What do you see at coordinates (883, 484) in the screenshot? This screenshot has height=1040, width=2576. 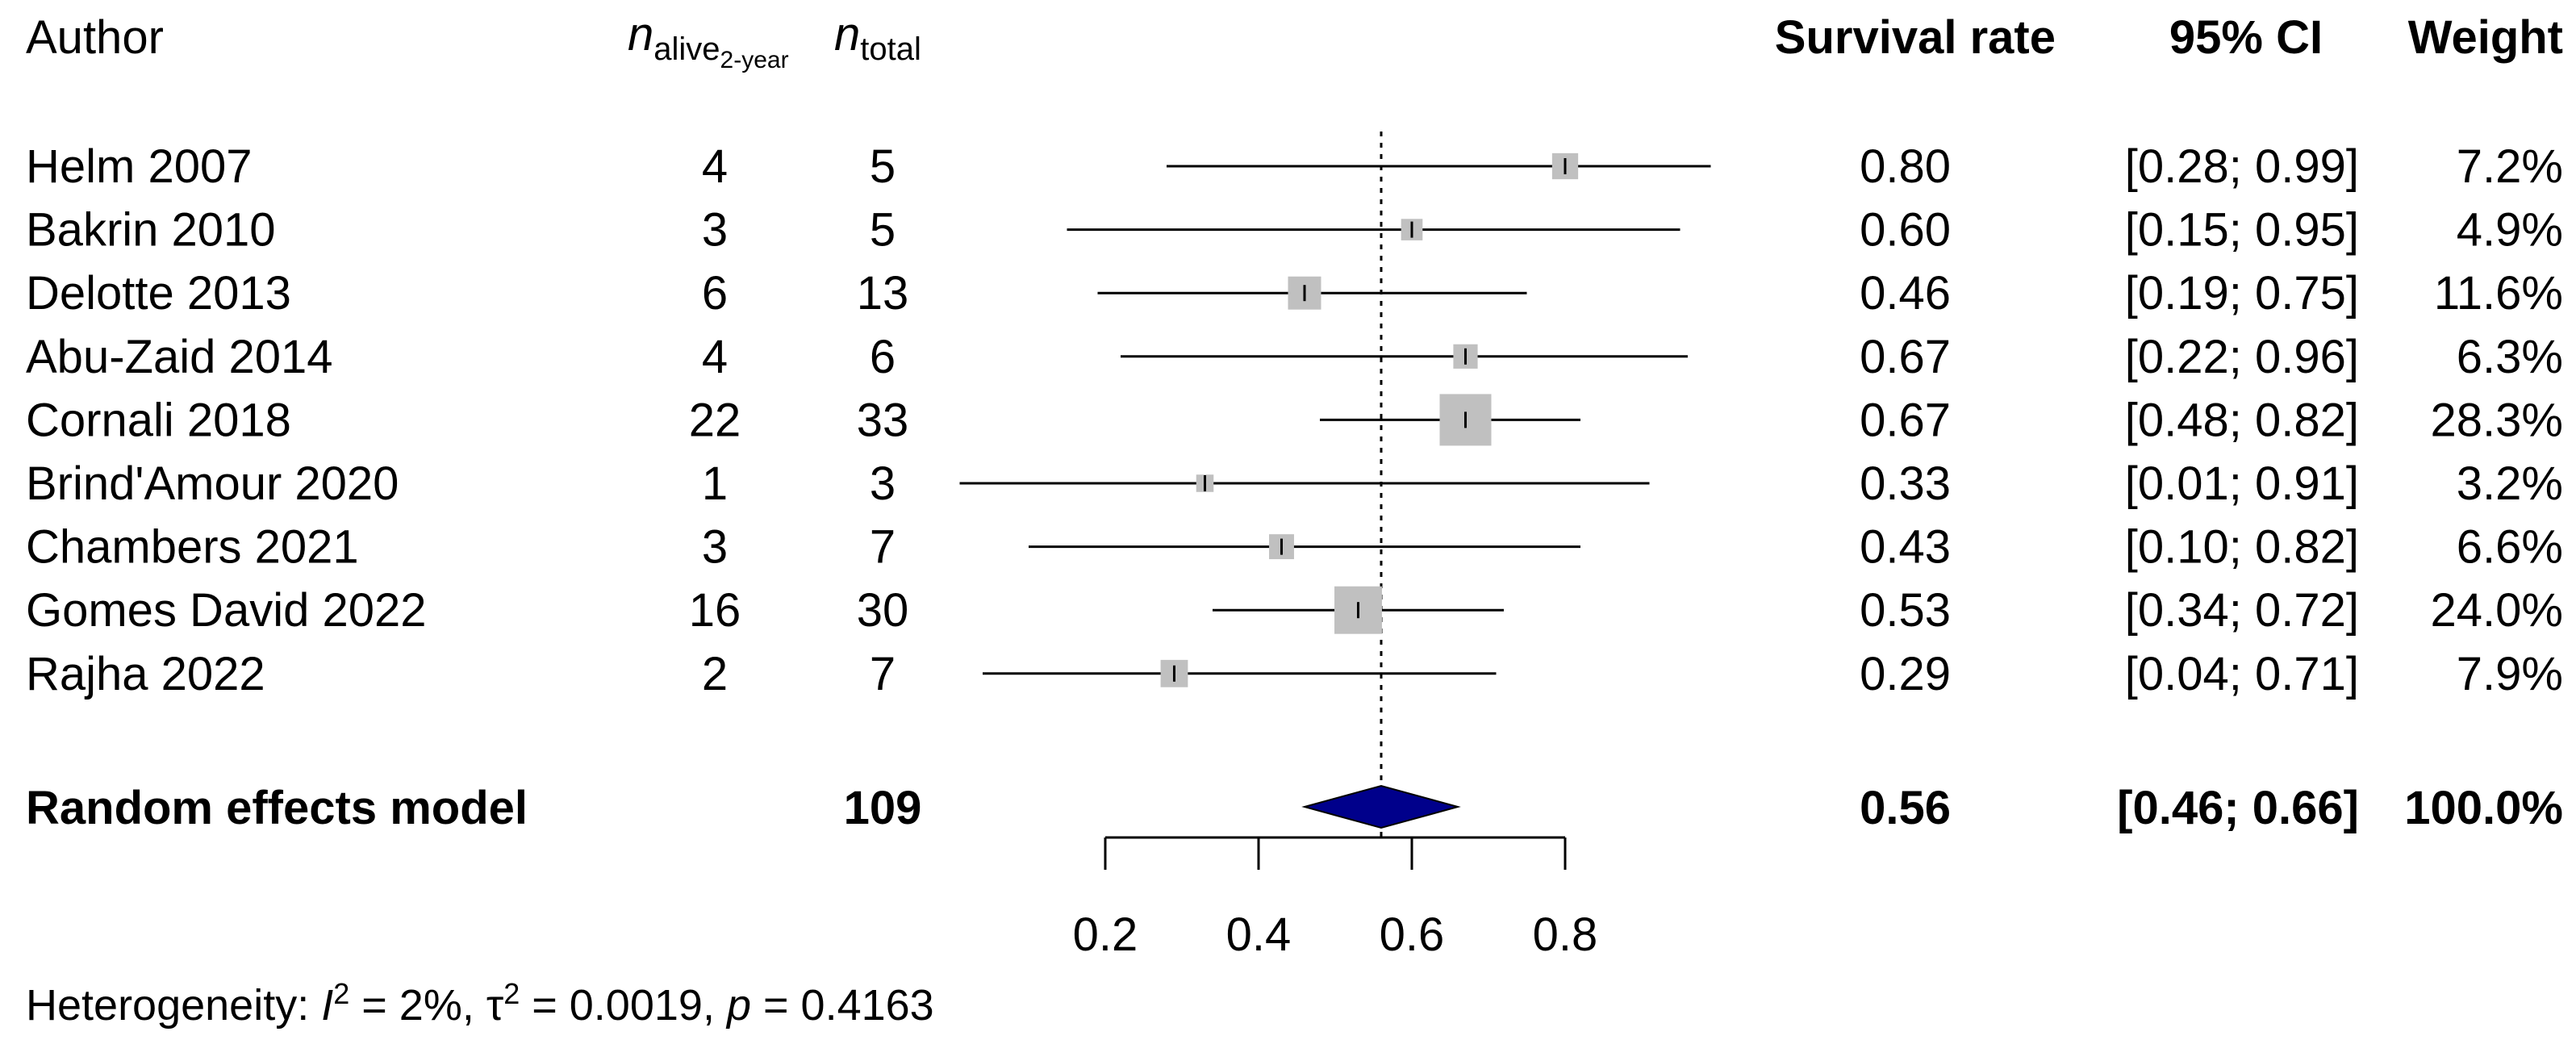 I see `study-total: 3` at bounding box center [883, 484].